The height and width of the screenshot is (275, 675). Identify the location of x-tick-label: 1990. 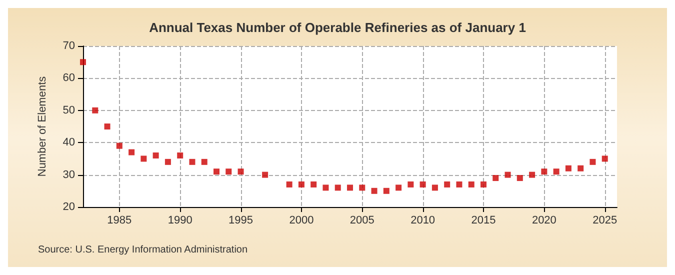
(180, 220).